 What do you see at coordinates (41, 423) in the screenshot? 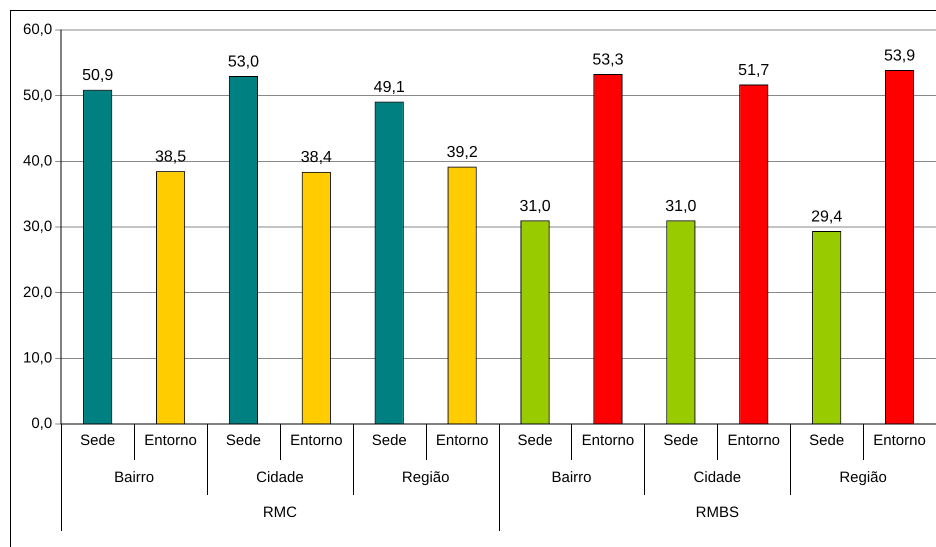
I see `y-tick-label: 0,0` at bounding box center [41, 423].